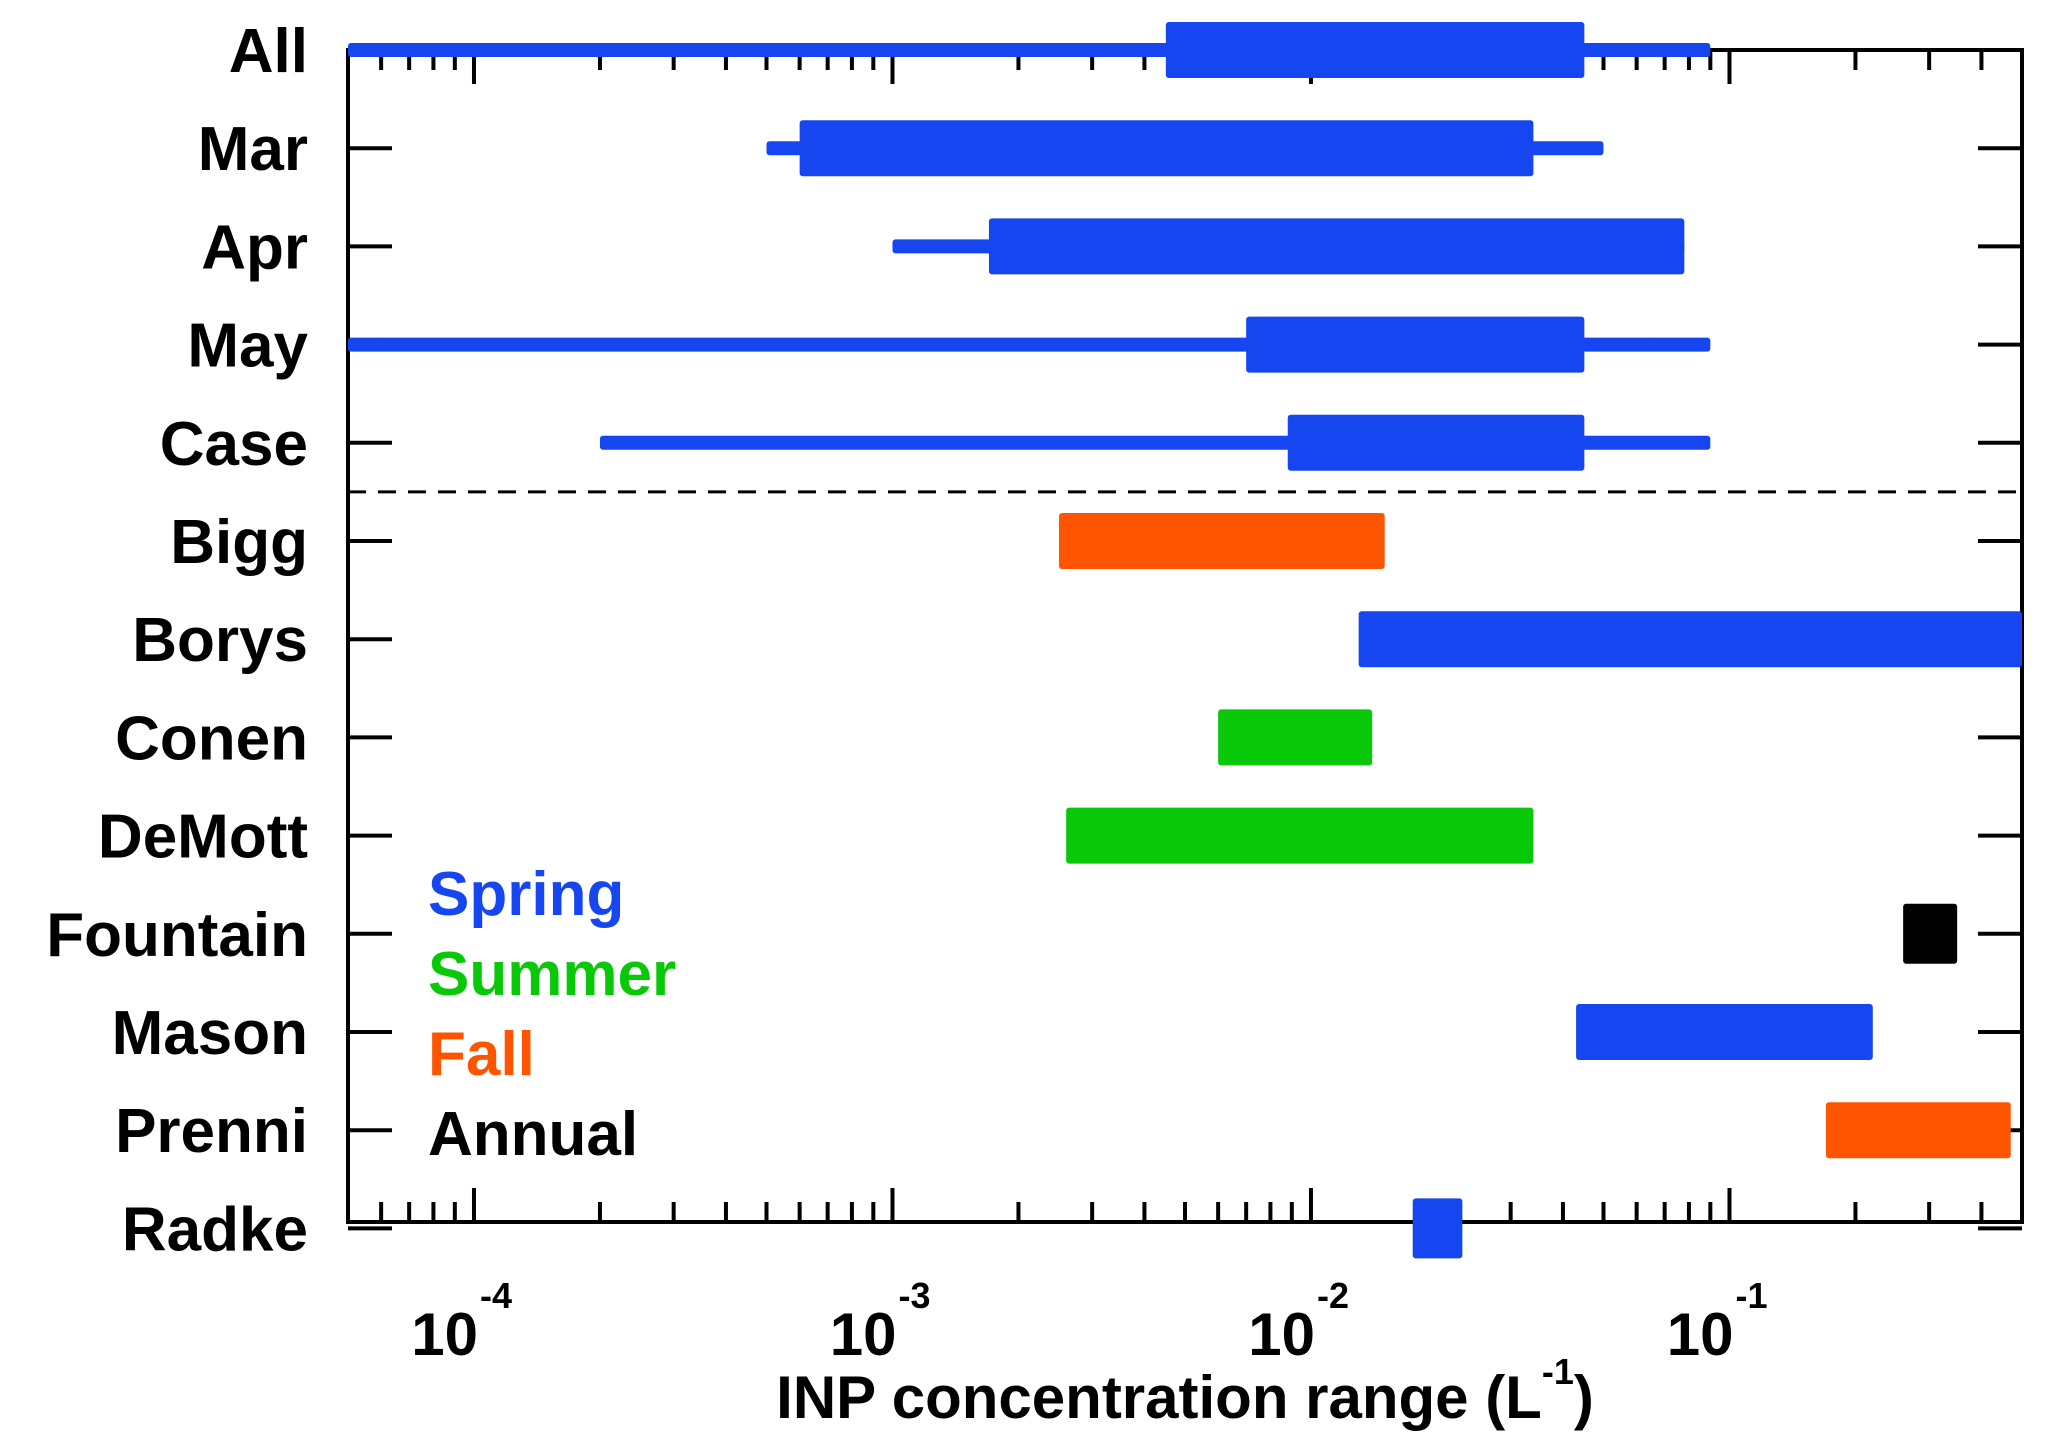 This screenshot has height=1439, width=2067. What do you see at coordinates (177, 935) in the screenshot?
I see `category-label-fountain: Fountain` at bounding box center [177, 935].